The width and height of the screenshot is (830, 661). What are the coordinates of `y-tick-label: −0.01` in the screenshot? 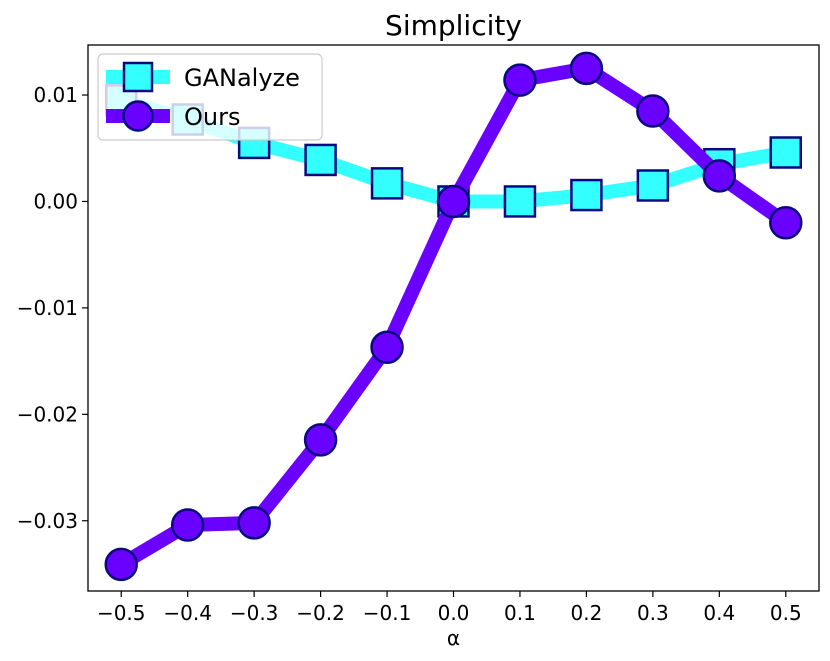 It's located at (47, 308).